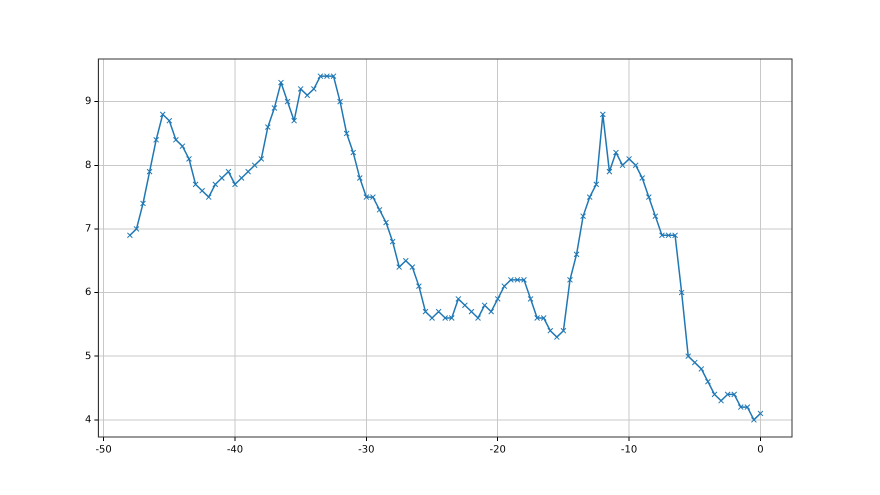 This screenshot has width=880, height=495. What do you see at coordinates (88, 229) in the screenshot?
I see `y-tick-label: 7` at bounding box center [88, 229].